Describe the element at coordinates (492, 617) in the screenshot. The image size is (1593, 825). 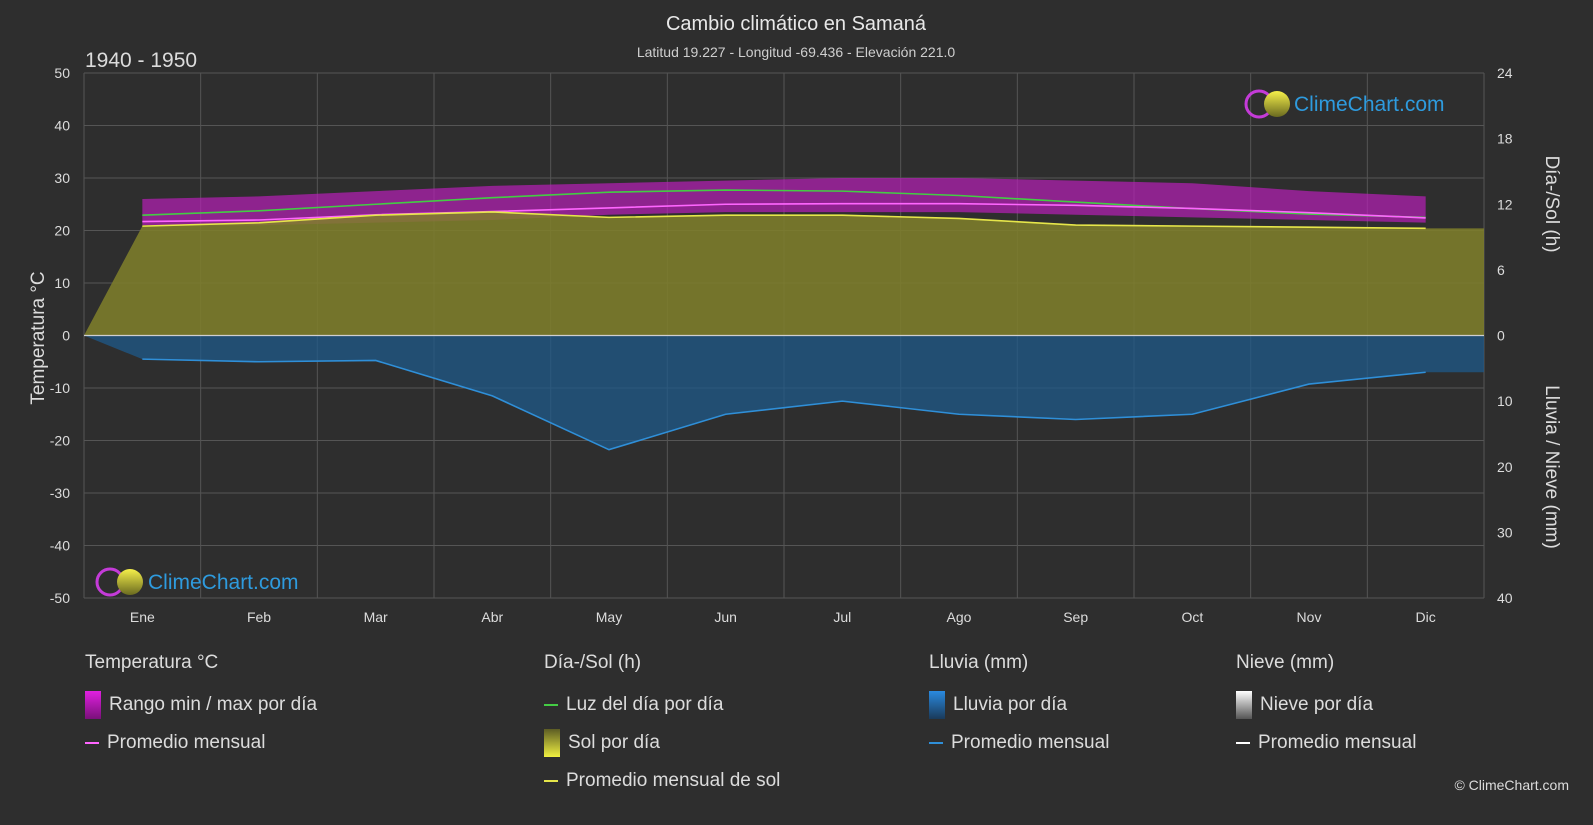
I see `x-tick-label: Abr` at that location.